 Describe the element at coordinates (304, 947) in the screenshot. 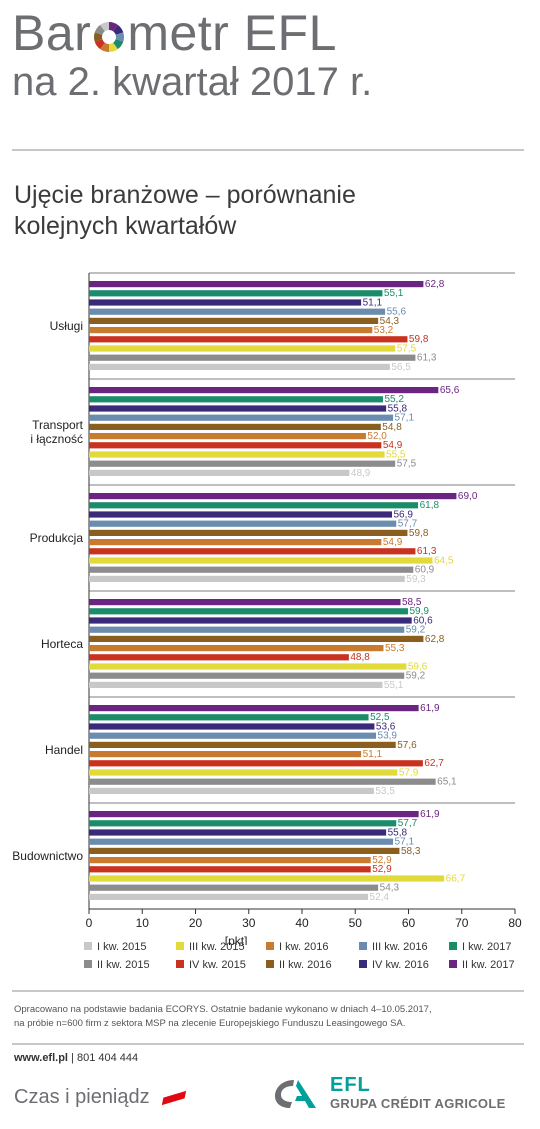

I see `legend-label: I kw. 2016` at that location.